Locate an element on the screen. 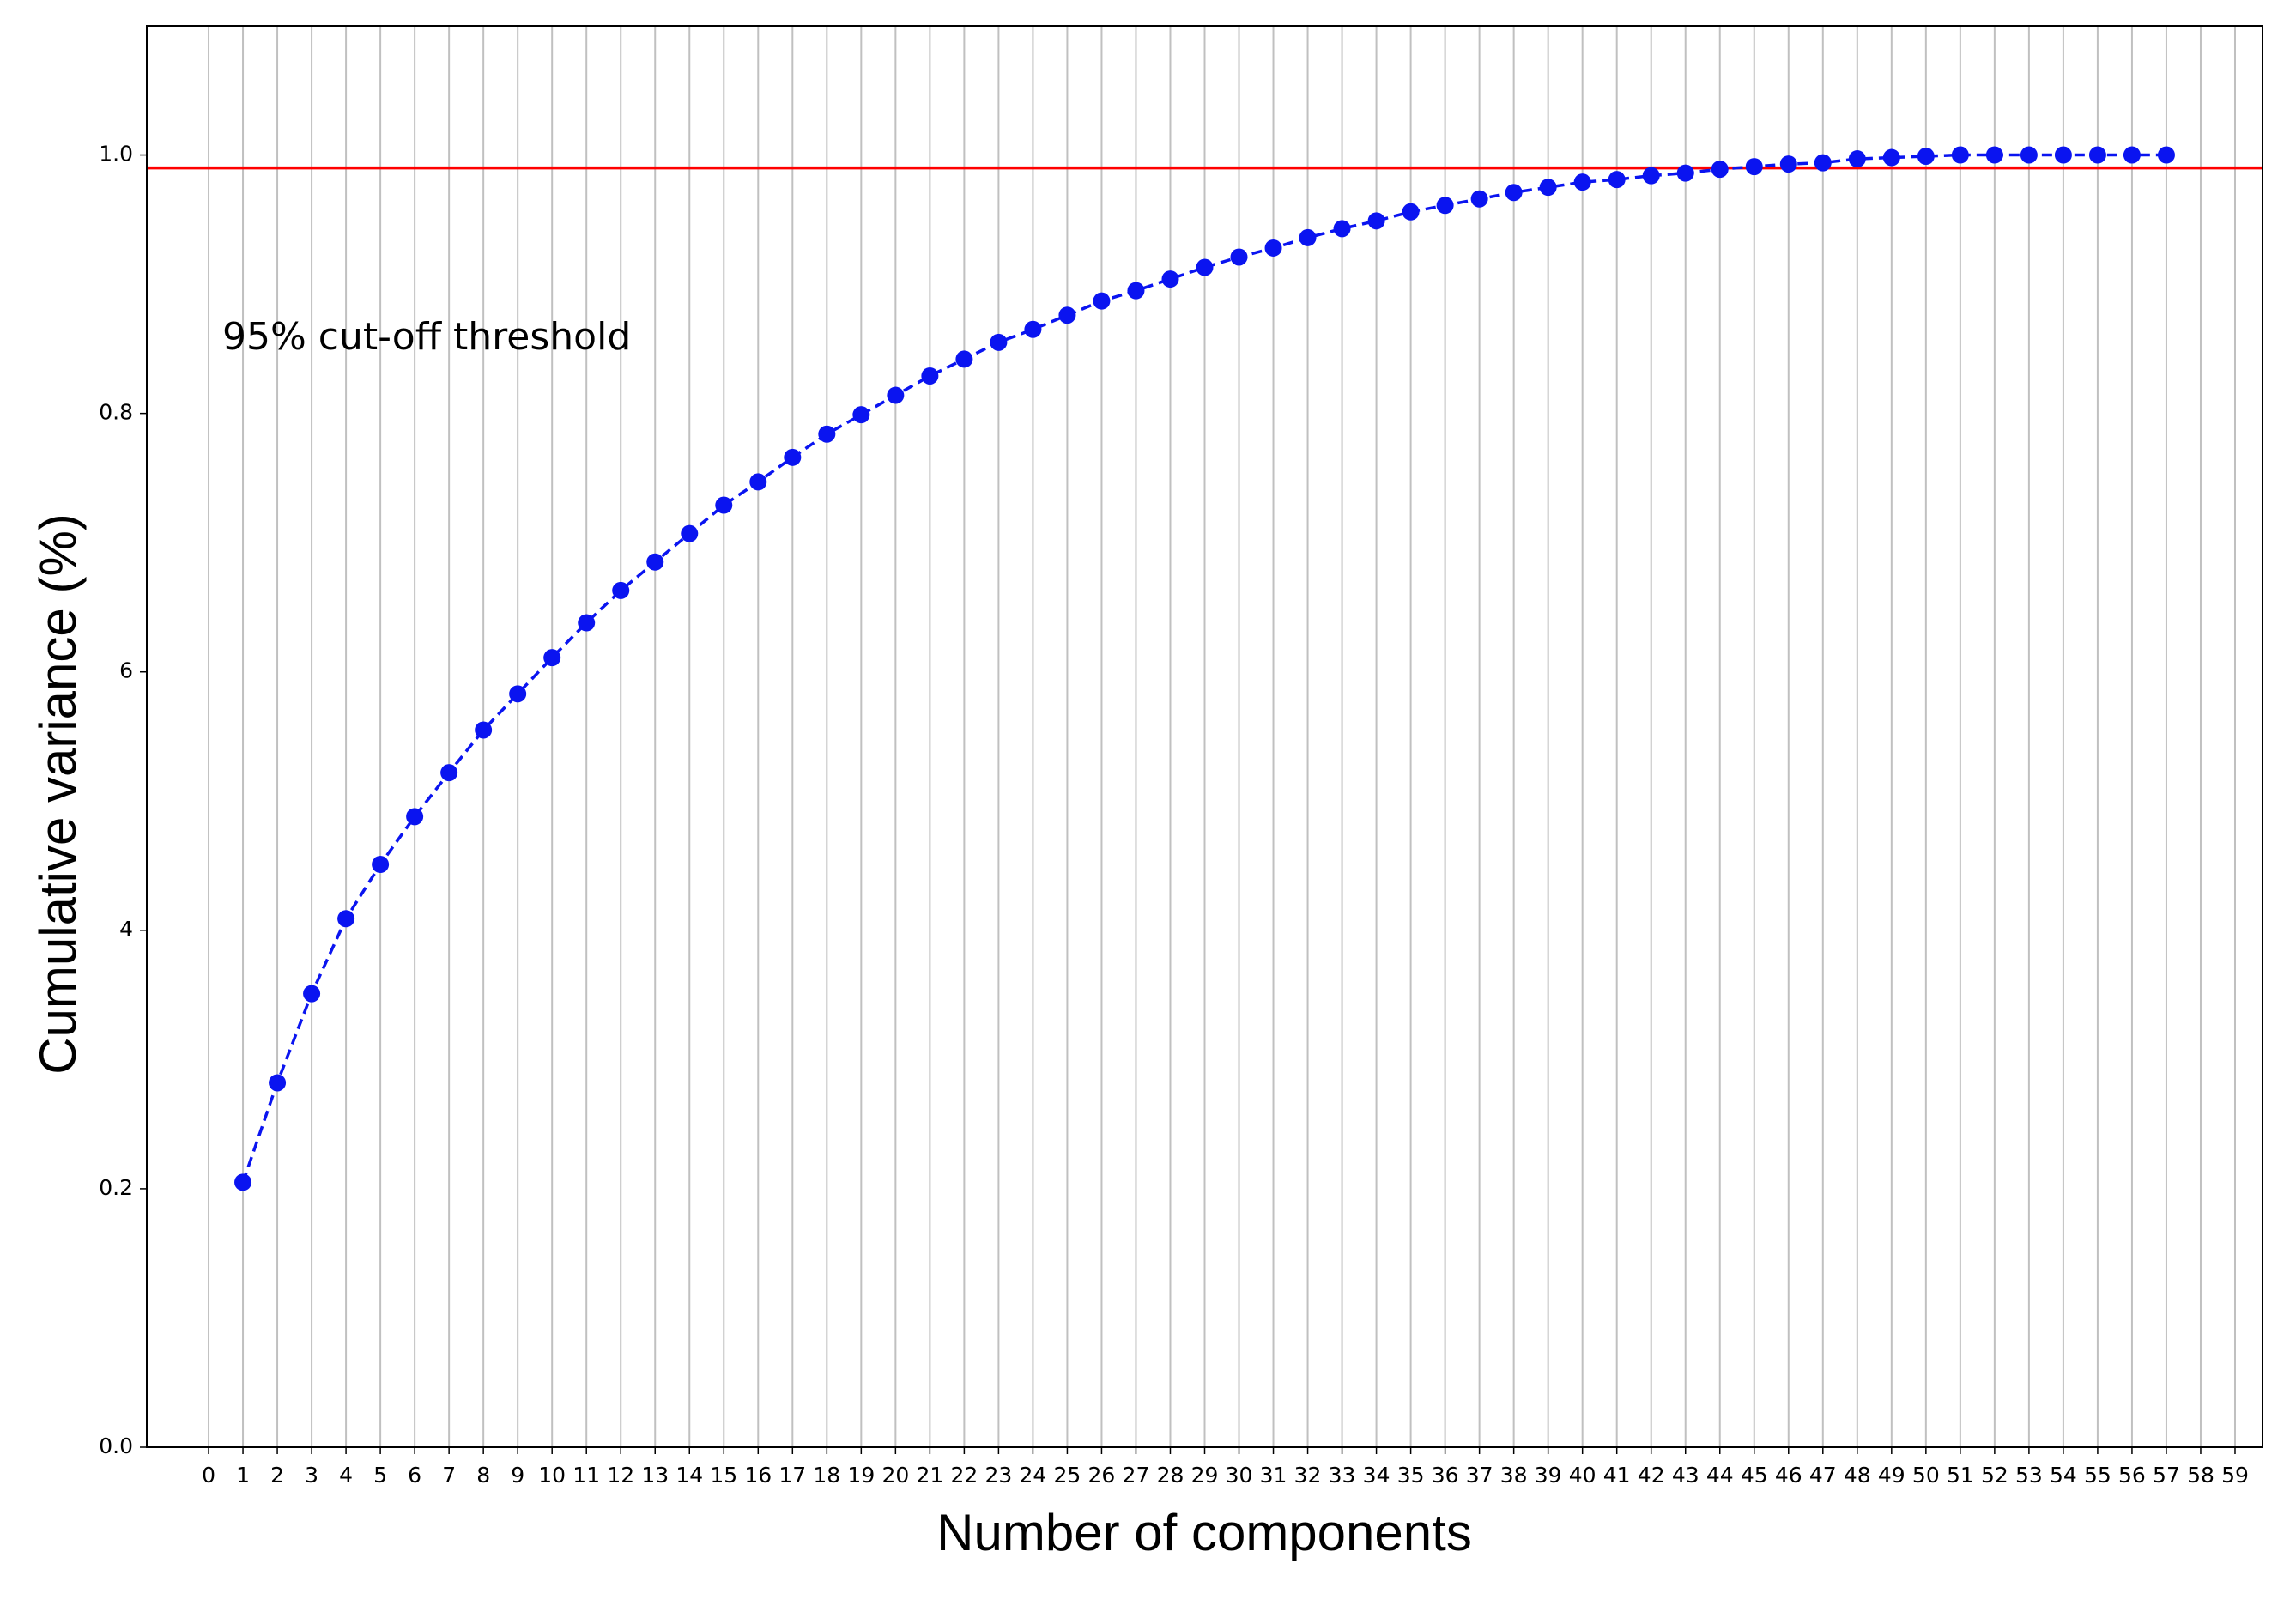 This screenshot has height=1600, width=2296. x-tick-label: 59 is located at coordinates (2235, 1475).